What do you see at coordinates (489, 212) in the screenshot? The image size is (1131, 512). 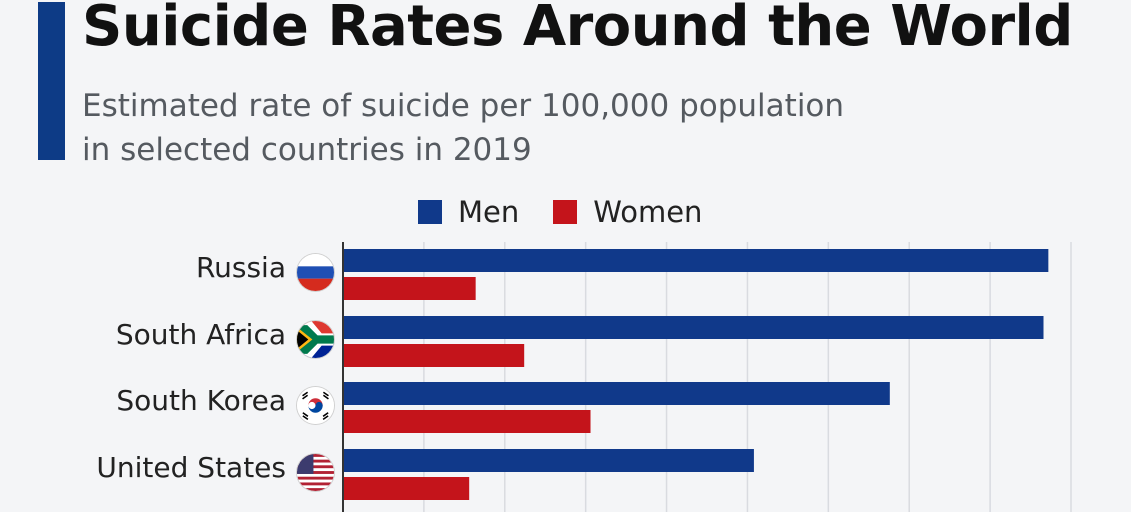 I see `legend-label-men: Men` at bounding box center [489, 212].